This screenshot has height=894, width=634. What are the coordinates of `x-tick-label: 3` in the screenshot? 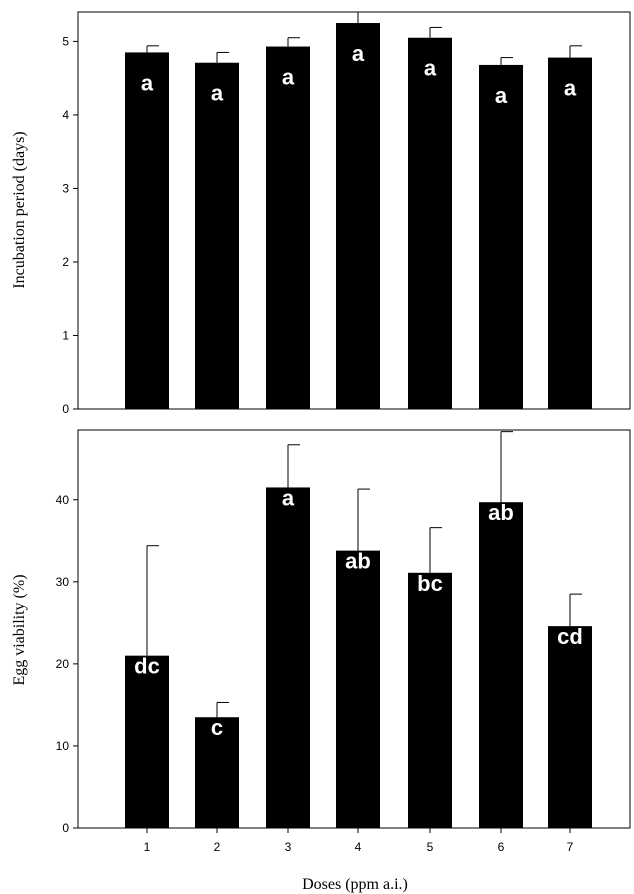 It's located at (288, 847).